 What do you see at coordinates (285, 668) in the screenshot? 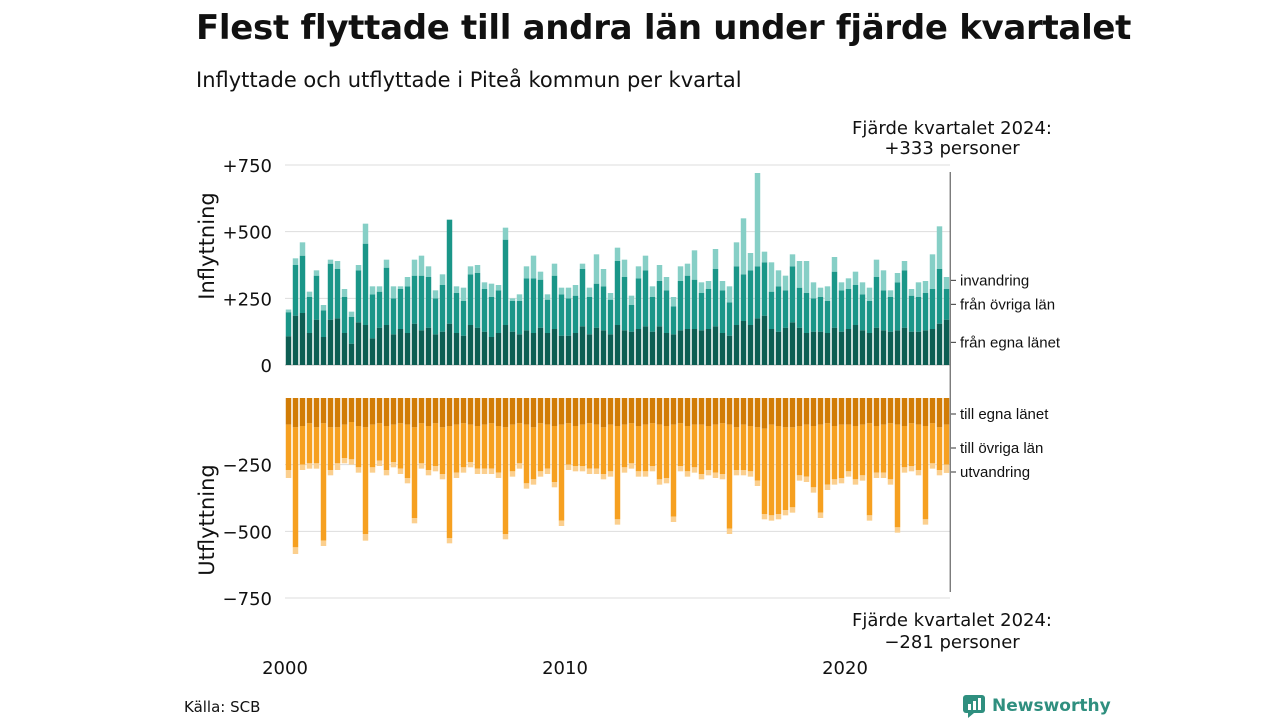
I see `x-tick-label: 2000` at bounding box center [285, 668].